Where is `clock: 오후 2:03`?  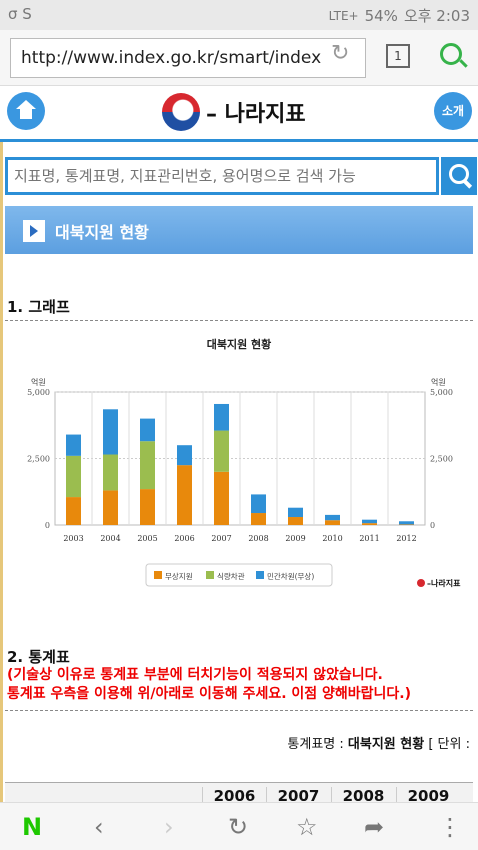
clock: 오후 2:03 is located at coordinates (436, 16).